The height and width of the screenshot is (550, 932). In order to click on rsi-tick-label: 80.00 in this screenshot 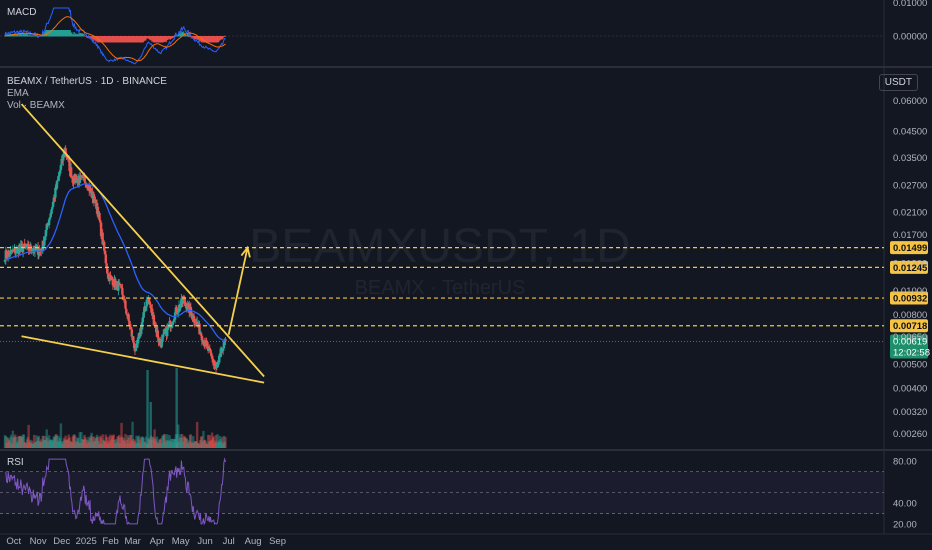, I will do `click(905, 462)`.